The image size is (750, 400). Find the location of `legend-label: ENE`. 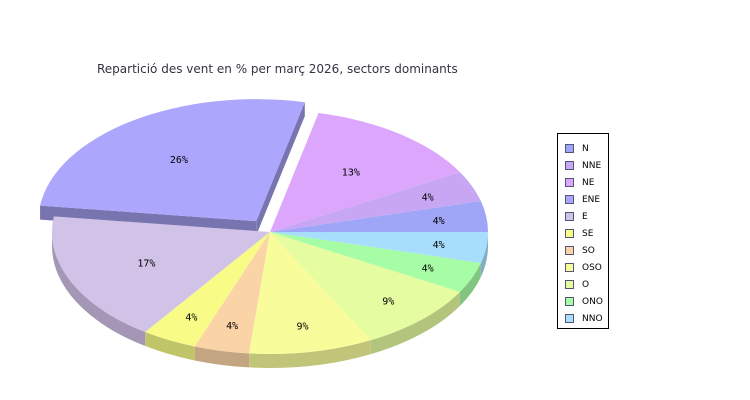

legend-label: ENE is located at coordinates (591, 199).